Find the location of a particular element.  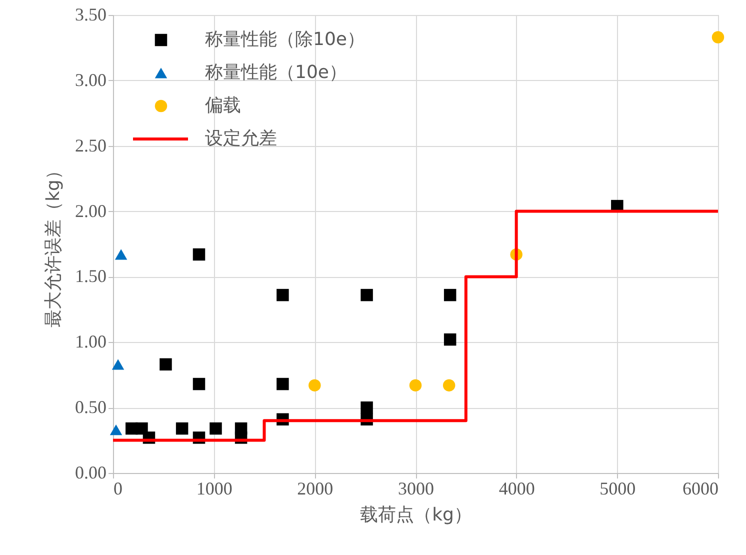

y-tick-label: 2.50 is located at coordinates (90, 145).